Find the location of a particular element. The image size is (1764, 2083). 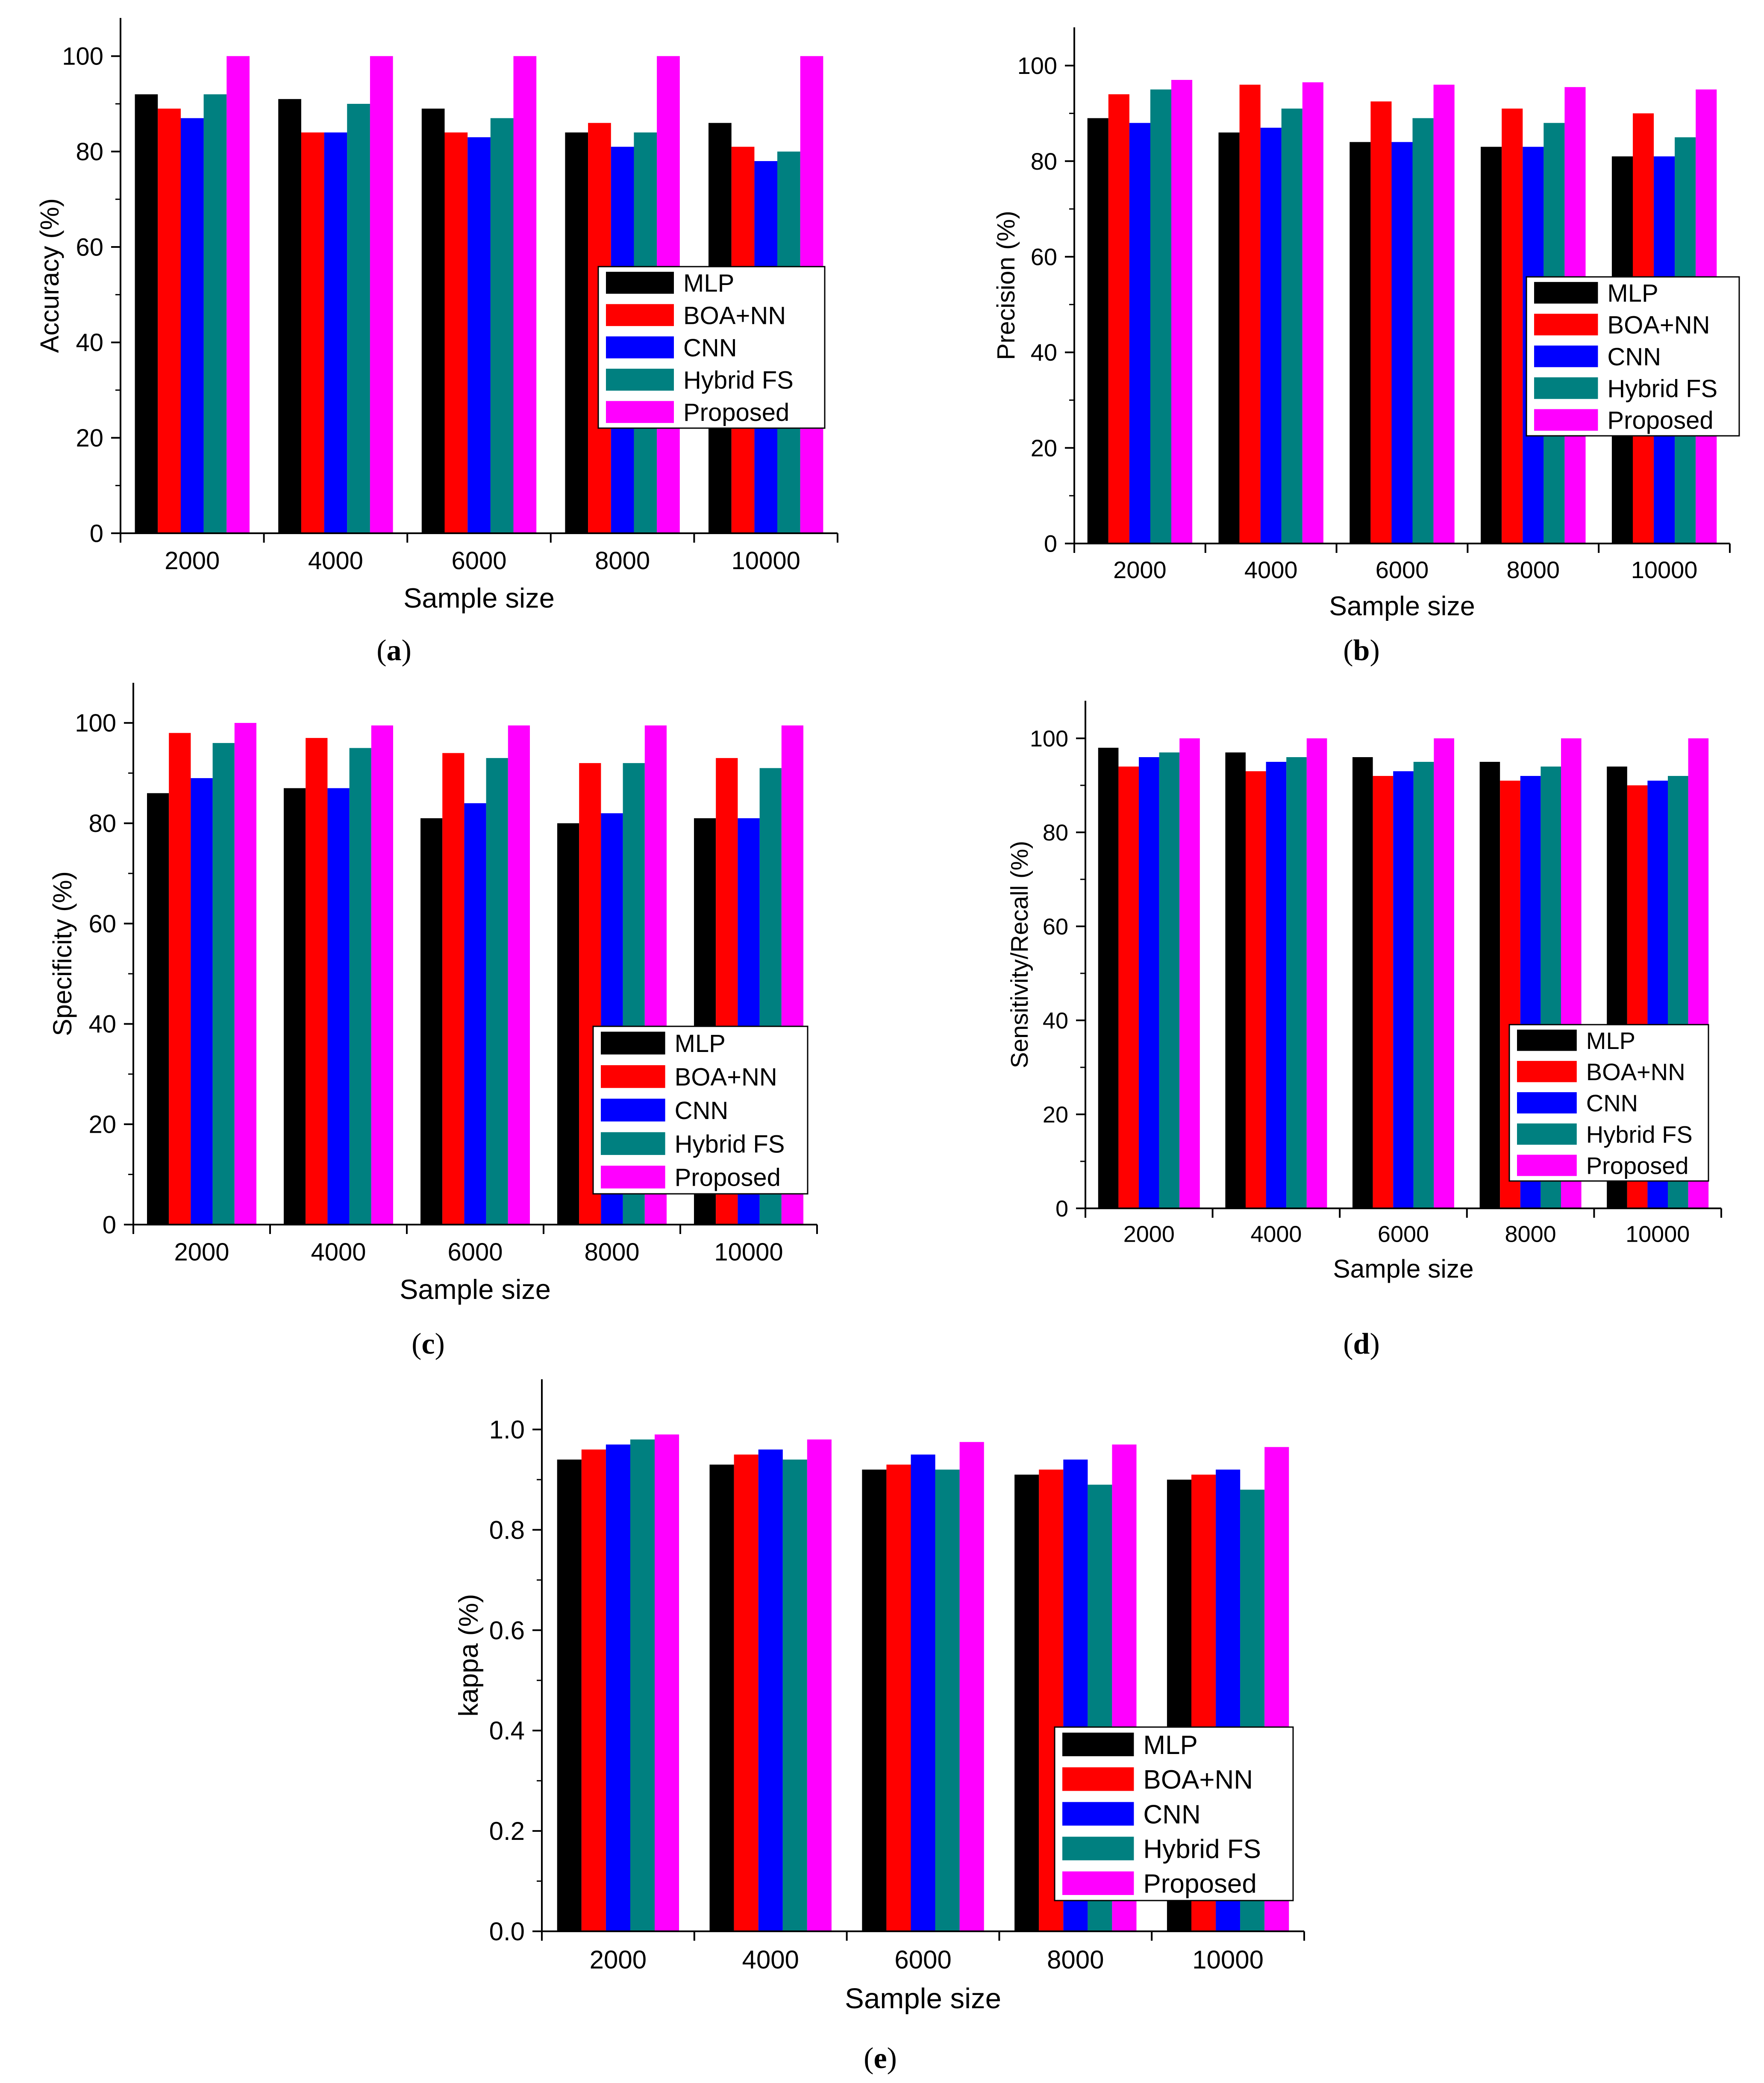

legend-label-d: Hybrid FS is located at coordinates (1639, 1134).